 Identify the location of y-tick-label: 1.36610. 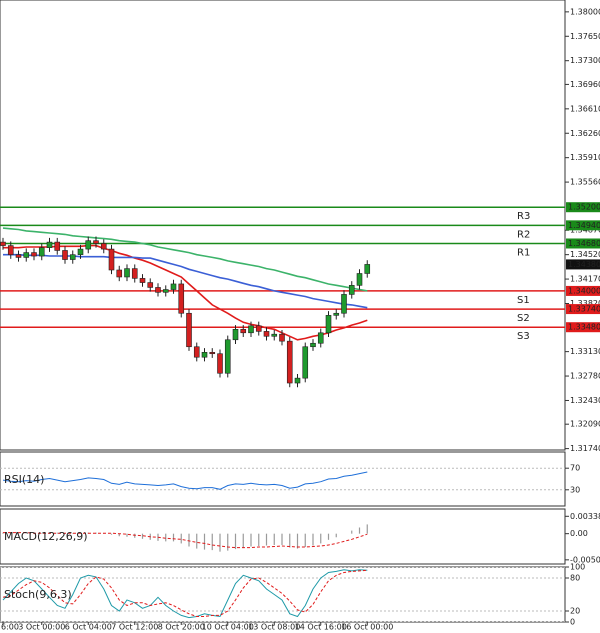
(585, 108).